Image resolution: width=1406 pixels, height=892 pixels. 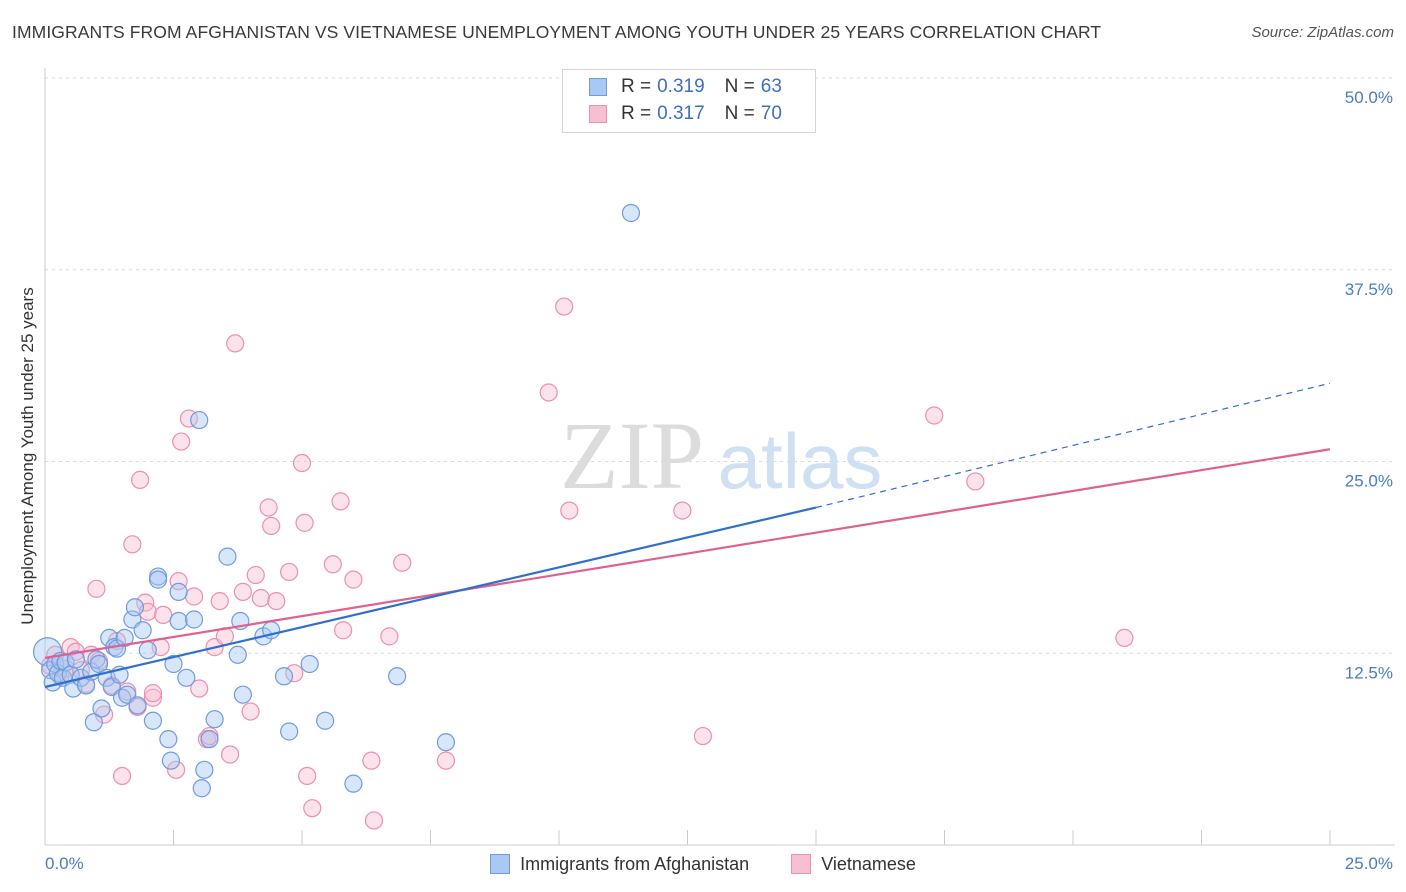 What do you see at coordinates (64, 863) in the screenshot?
I see `x-tick-label: 0.0%` at bounding box center [64, 863].